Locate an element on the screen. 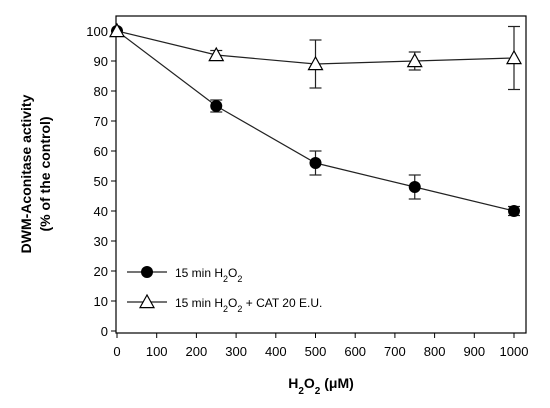 This screenshot has width=550, height=408. x-tick-label: 200 is located at coordinates (197, 351).